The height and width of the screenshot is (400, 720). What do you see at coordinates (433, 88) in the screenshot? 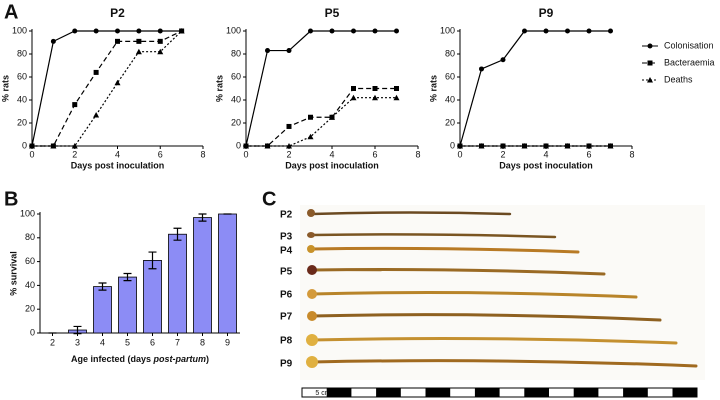
I see `y-axis-label: % rats` at bounding box center [433, 88].